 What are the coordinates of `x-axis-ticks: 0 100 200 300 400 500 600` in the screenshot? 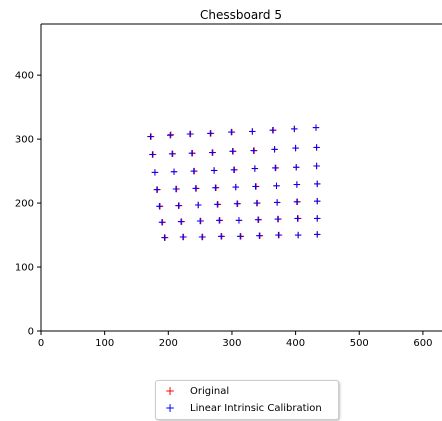 It's located at (235, 340).